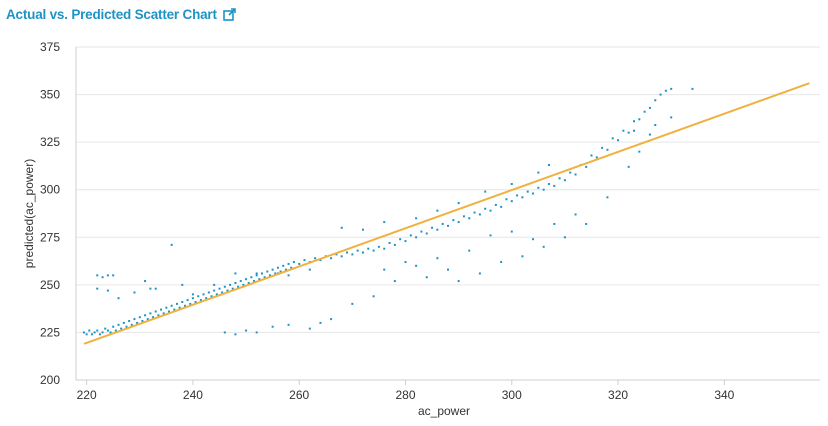 The height and width of the screenshot is (426, 828). Describe the element at coordinates (111, 14) in the screenshot. I see `panel-title: Actual vs. Predicted Scatter Chart` at that location.